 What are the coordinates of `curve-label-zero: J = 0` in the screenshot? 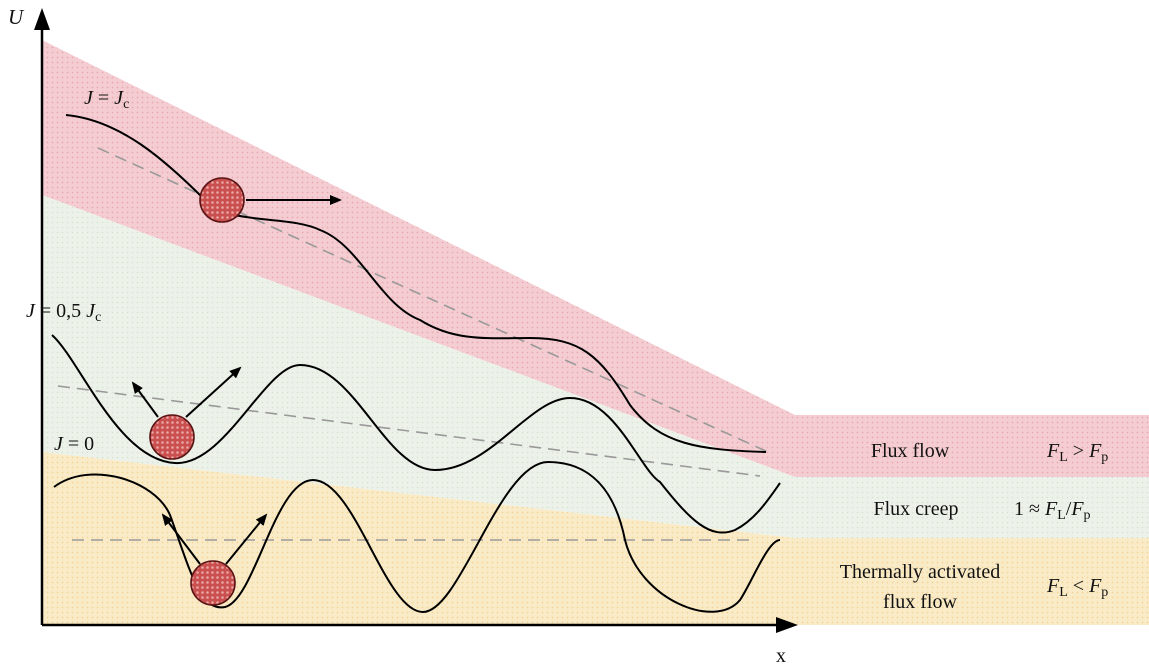 It's located at (74, 444).